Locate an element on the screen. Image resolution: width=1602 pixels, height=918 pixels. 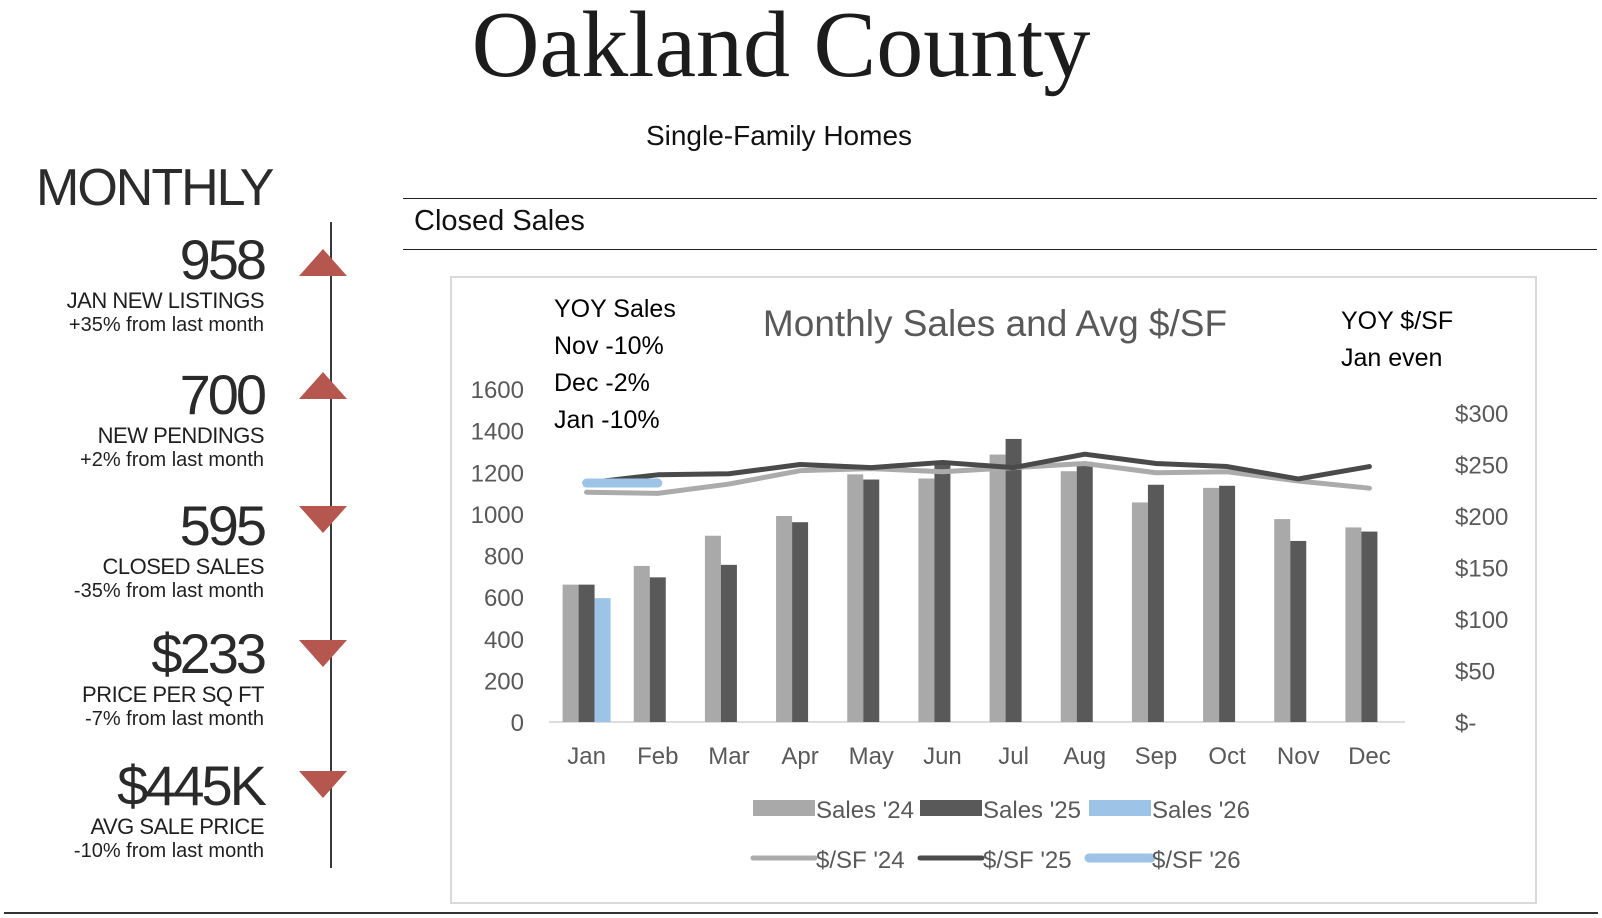
stat-closed-sales: 595 CLOSED SALES -35% from last month is located at coordinates (133, 549).